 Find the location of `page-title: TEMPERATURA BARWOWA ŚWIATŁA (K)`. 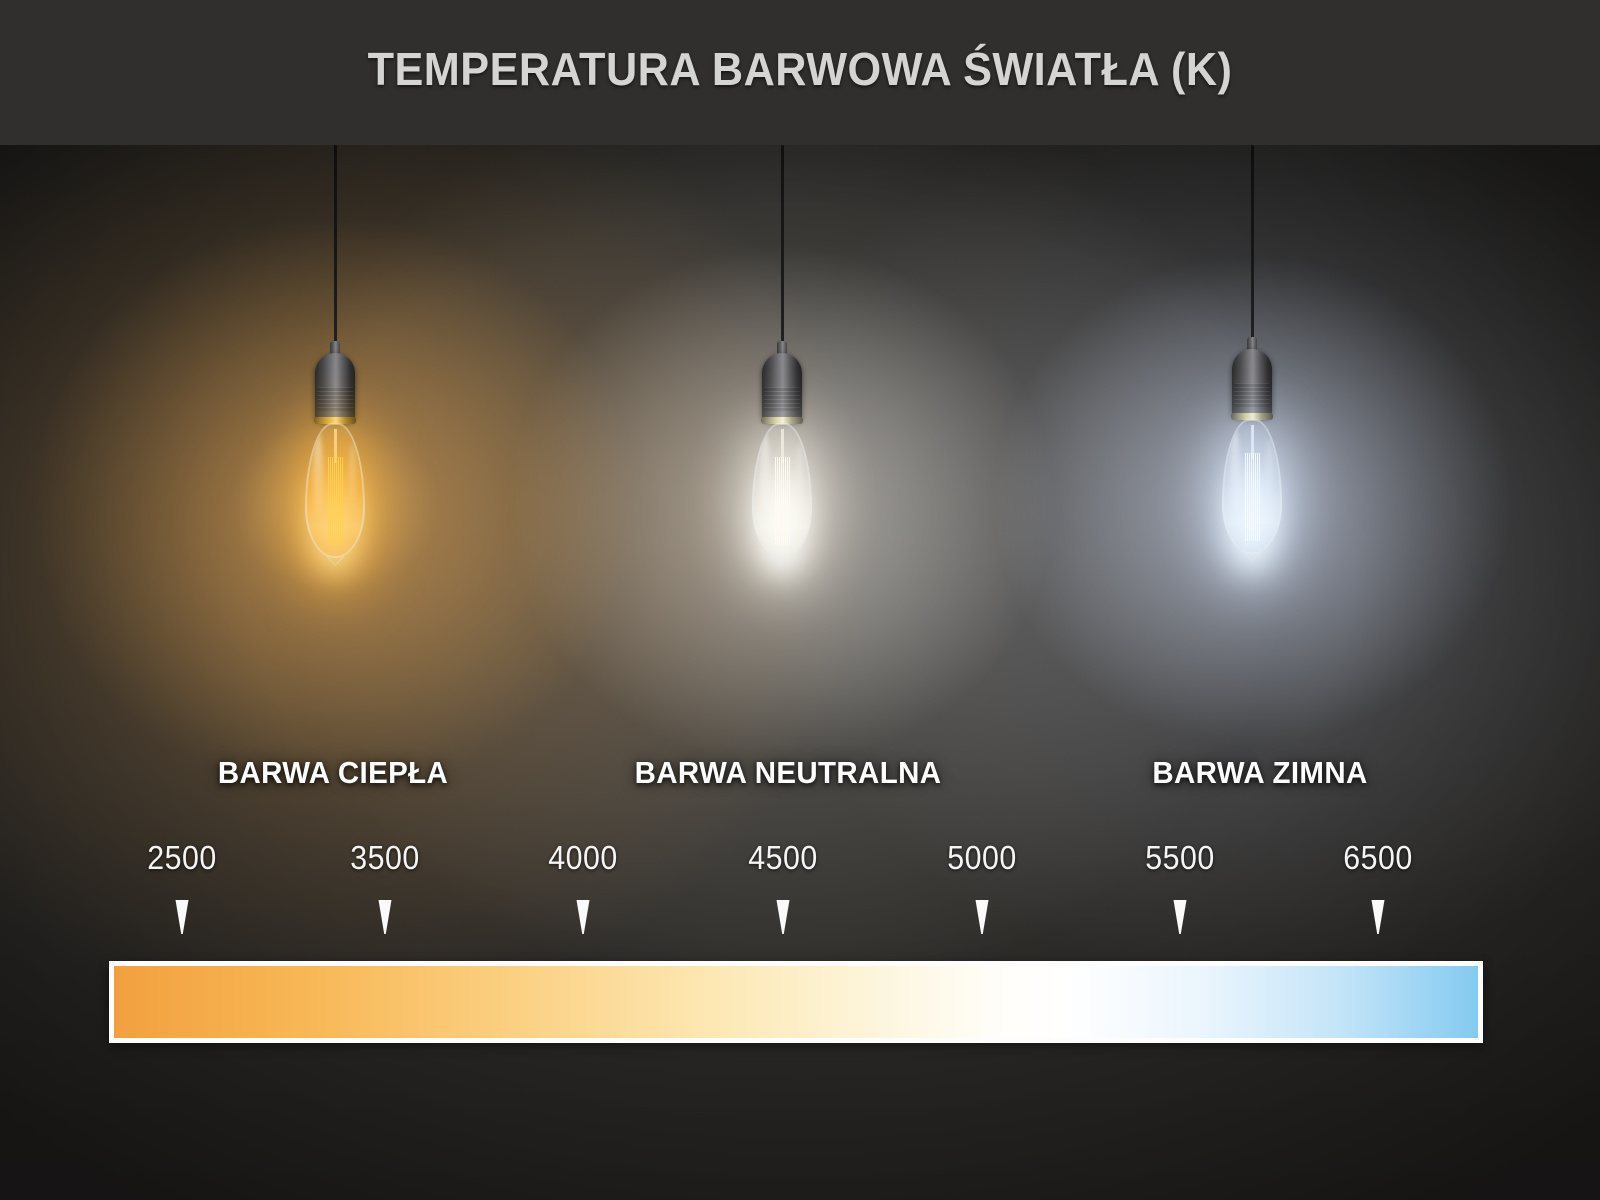

page-title: TEMPERATURA BARWOWA ŚWIATŁA (K) is located at coordinates (800, 69).